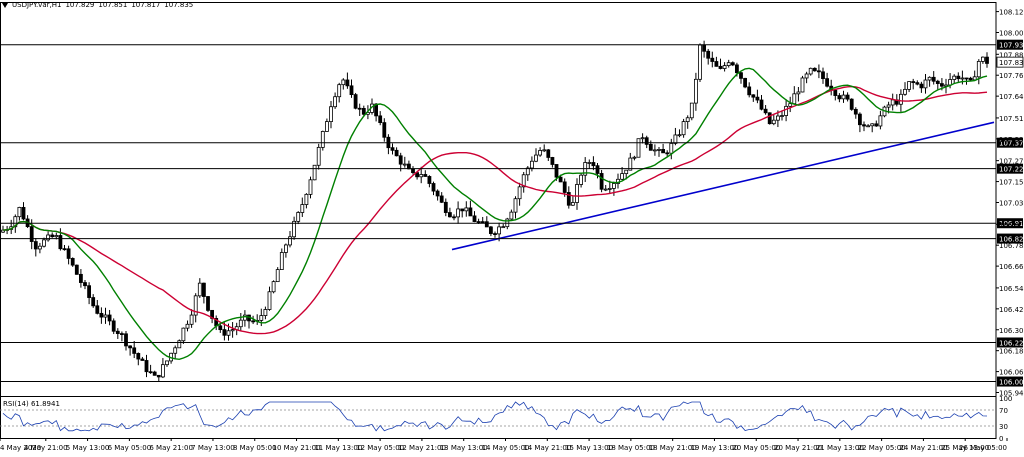 The width and height of the screenshot is (1024, 457). I want to click on time-tick-label: 6 May 21:00, so click(171, 448).